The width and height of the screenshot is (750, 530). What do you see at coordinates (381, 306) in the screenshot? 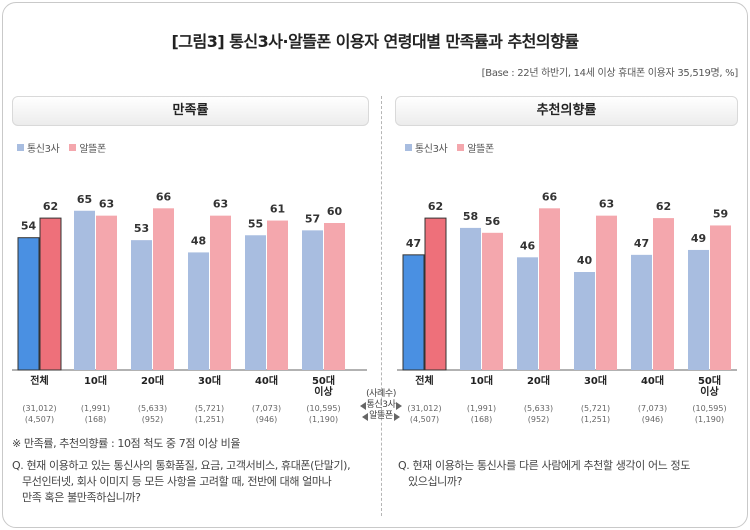
I see `panel-divider` at bounding box center [381, 306].